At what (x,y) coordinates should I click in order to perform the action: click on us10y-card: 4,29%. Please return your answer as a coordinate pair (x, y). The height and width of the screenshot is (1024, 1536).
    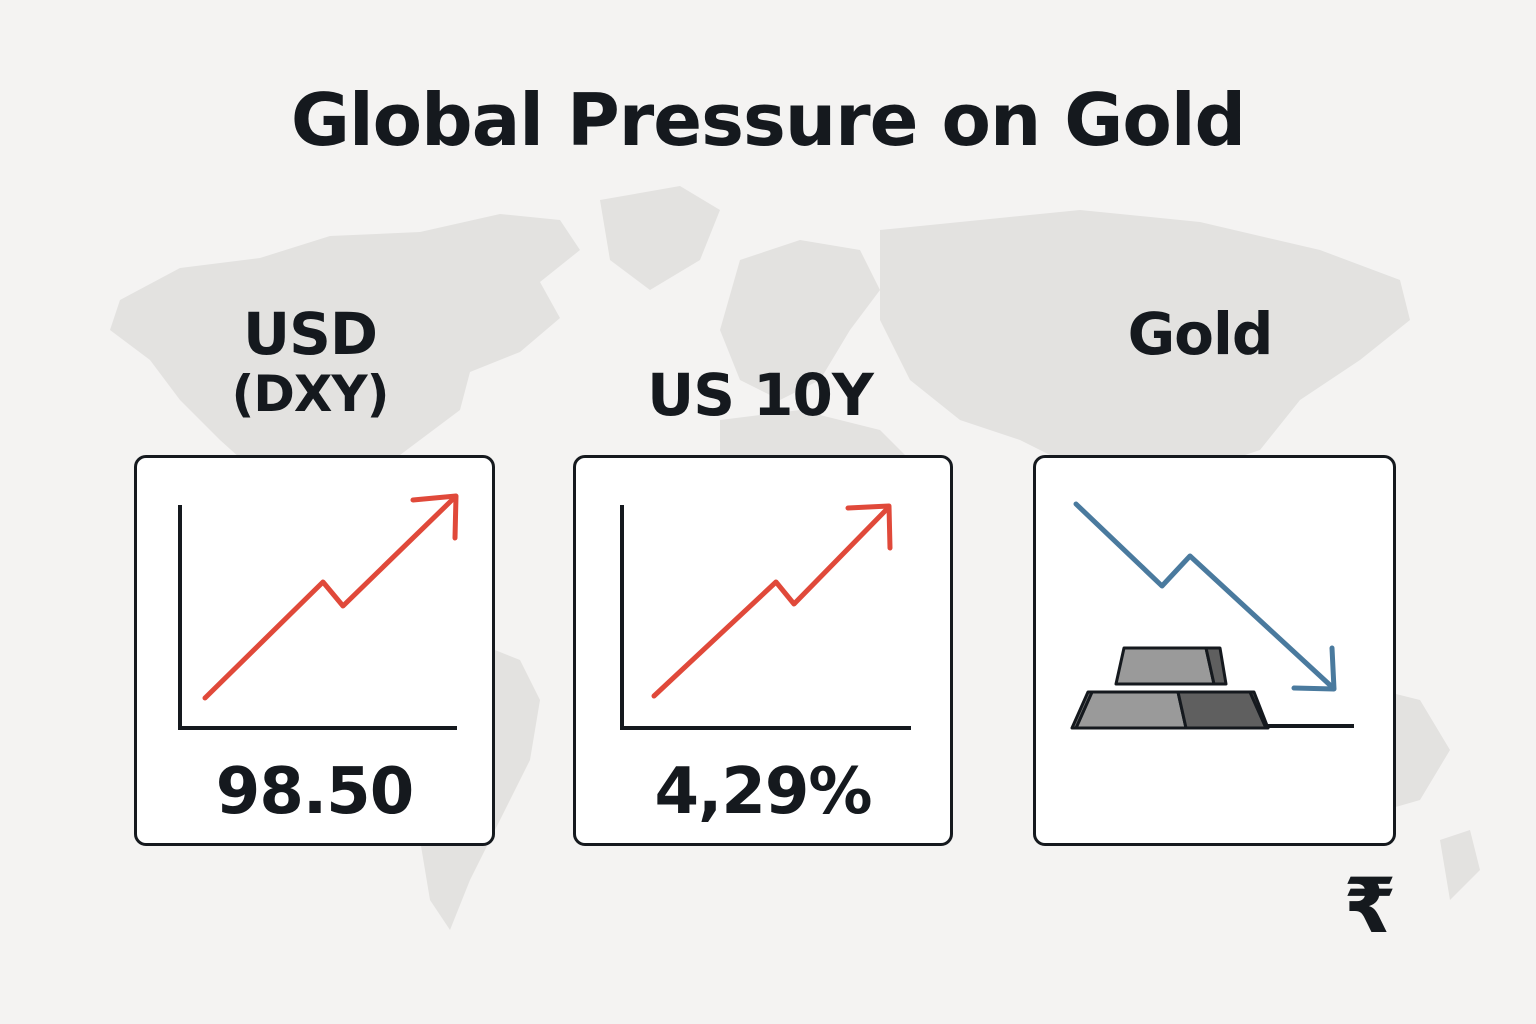
    Looking at the image, I should click on (763, 650).